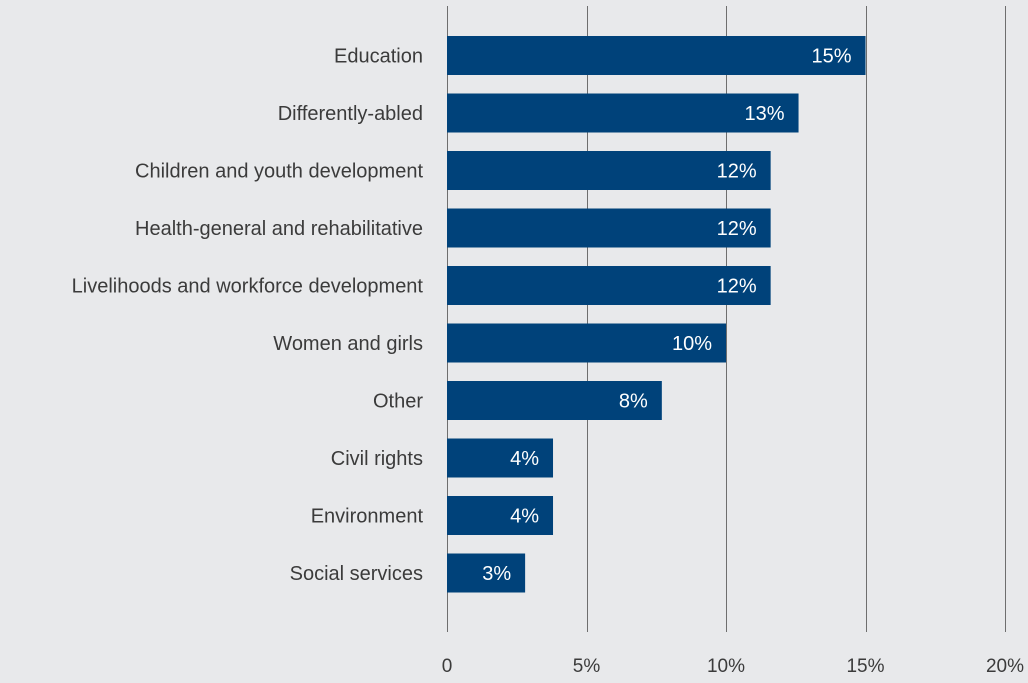  I want to click on x-tick-label: 20%, so click(1005, 666).